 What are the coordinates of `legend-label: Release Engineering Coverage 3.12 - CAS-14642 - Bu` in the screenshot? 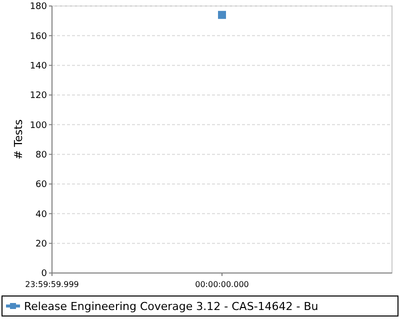 It's located at (171, 306).